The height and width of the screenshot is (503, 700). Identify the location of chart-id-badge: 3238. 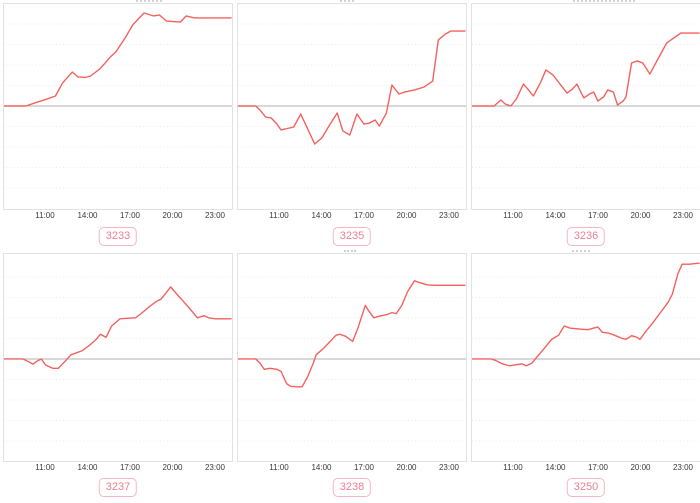
(352, 487).